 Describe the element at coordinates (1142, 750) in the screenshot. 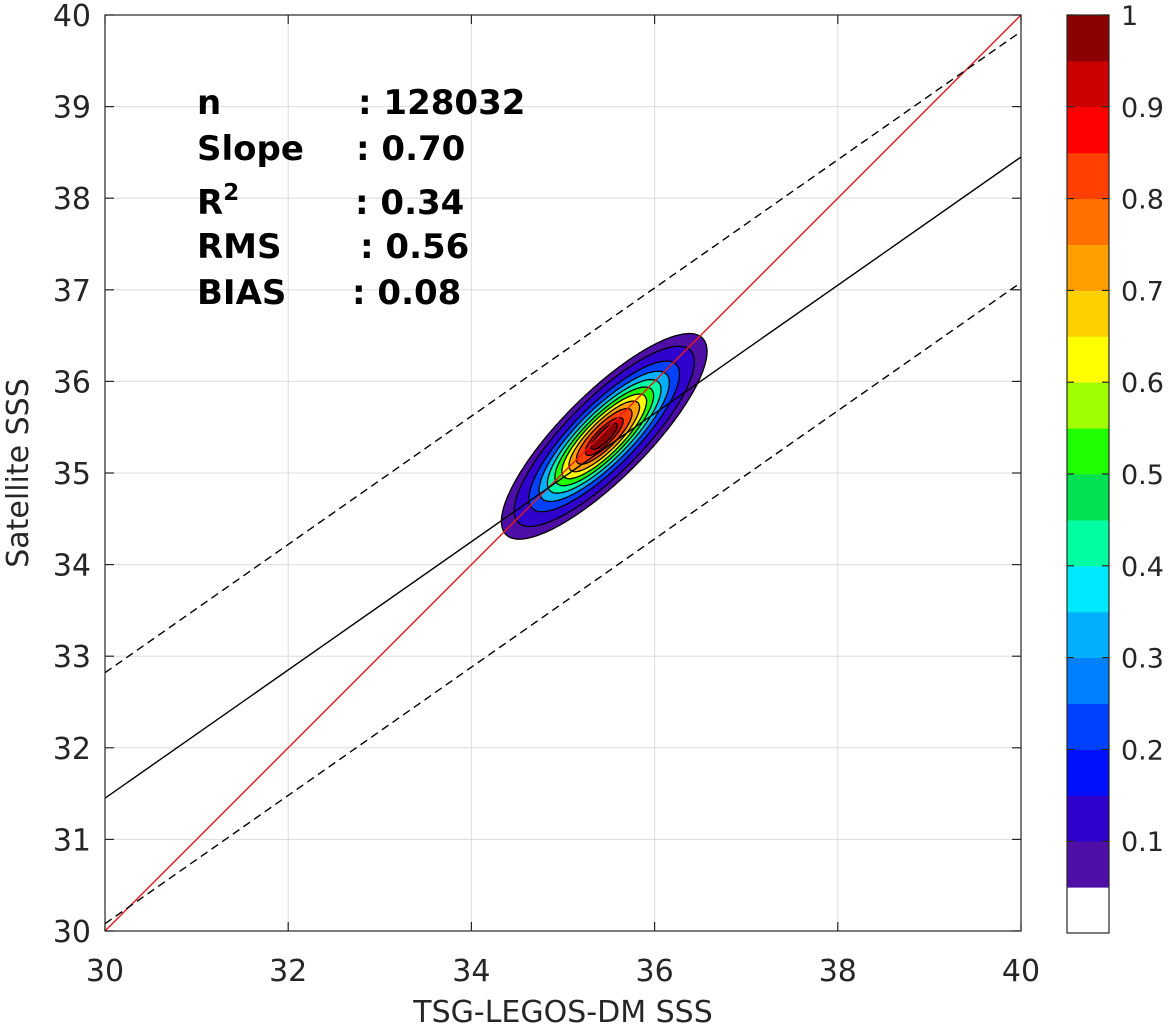

I see `colorbar-tick-label: 0.2` at that location.